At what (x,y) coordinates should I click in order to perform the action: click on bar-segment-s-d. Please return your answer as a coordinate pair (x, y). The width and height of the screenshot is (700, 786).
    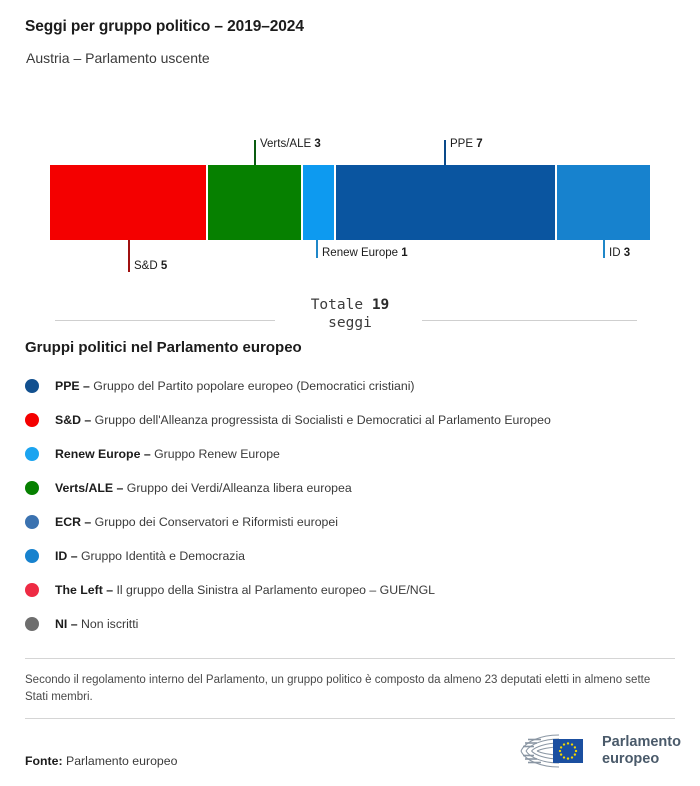
    Looking at the image, I should click on (128, 202).